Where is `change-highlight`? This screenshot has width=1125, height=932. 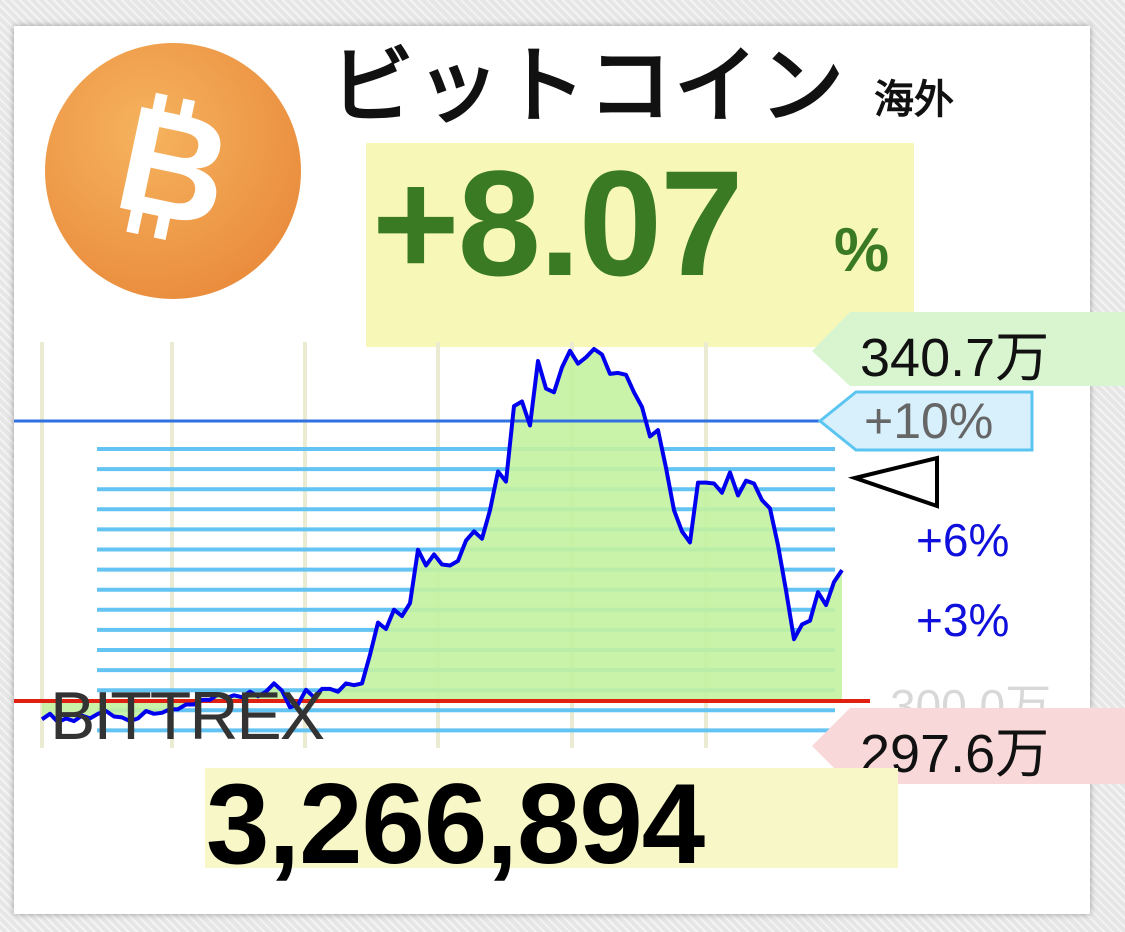
change-highlight is located at coordinates (640, 245).